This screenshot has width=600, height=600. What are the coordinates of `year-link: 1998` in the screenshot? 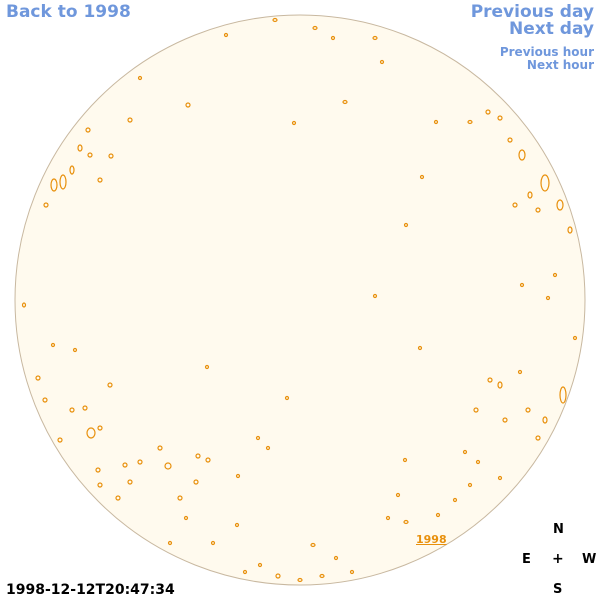 It's located at (431, 539).